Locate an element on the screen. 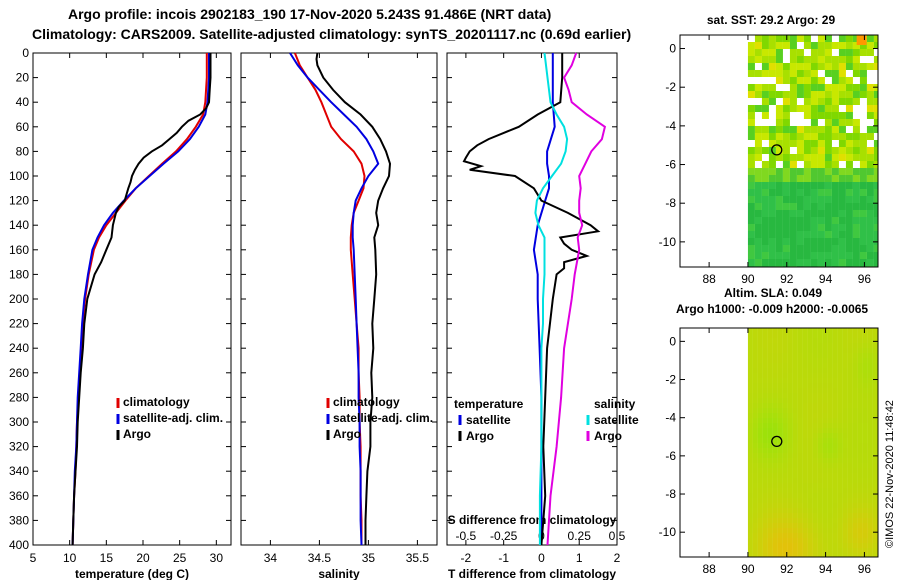 Image resolution: width=900 pixels, height=580 pixels. legend-label: Argo is located at coordinates (480, 436).